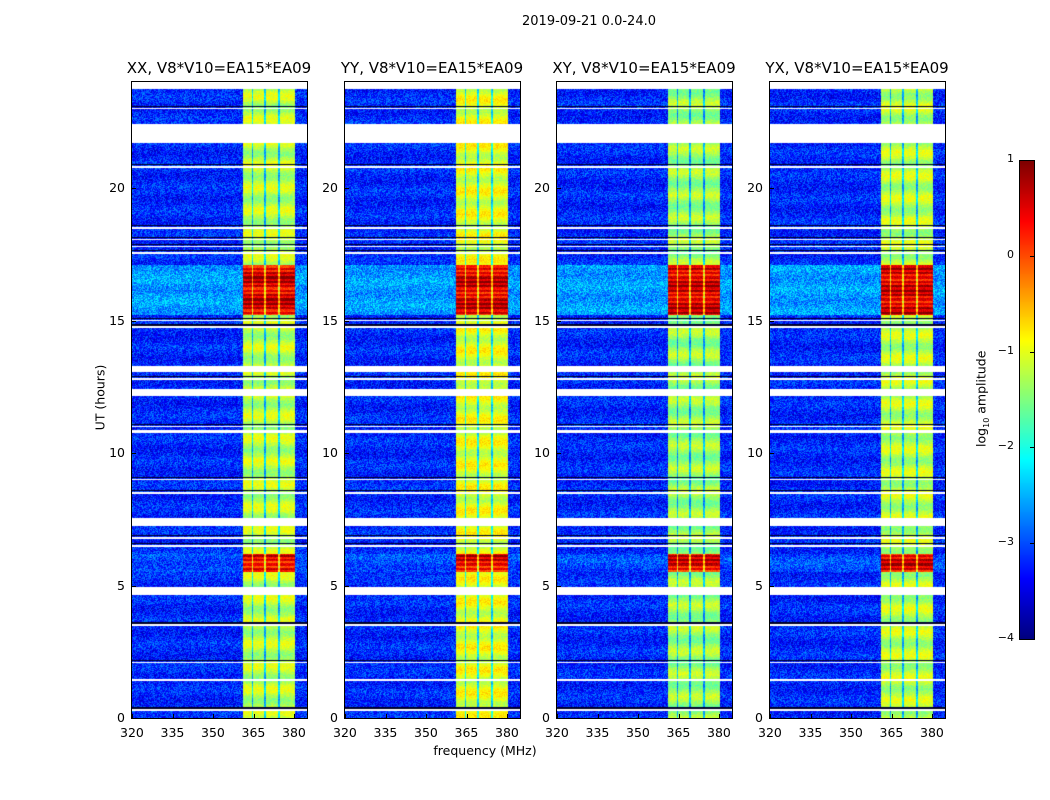 The height and width of the screenshot is (800, 1050). I want to click on y-axis-label: UT (hours), so click(100, 397).